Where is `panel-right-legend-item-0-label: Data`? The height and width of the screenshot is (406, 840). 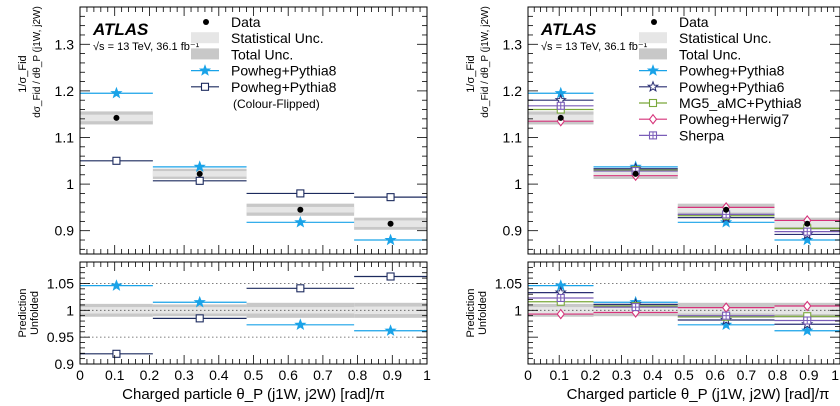
panel-right-legend-item-0-label: Data is located at coordinates (694, 22).